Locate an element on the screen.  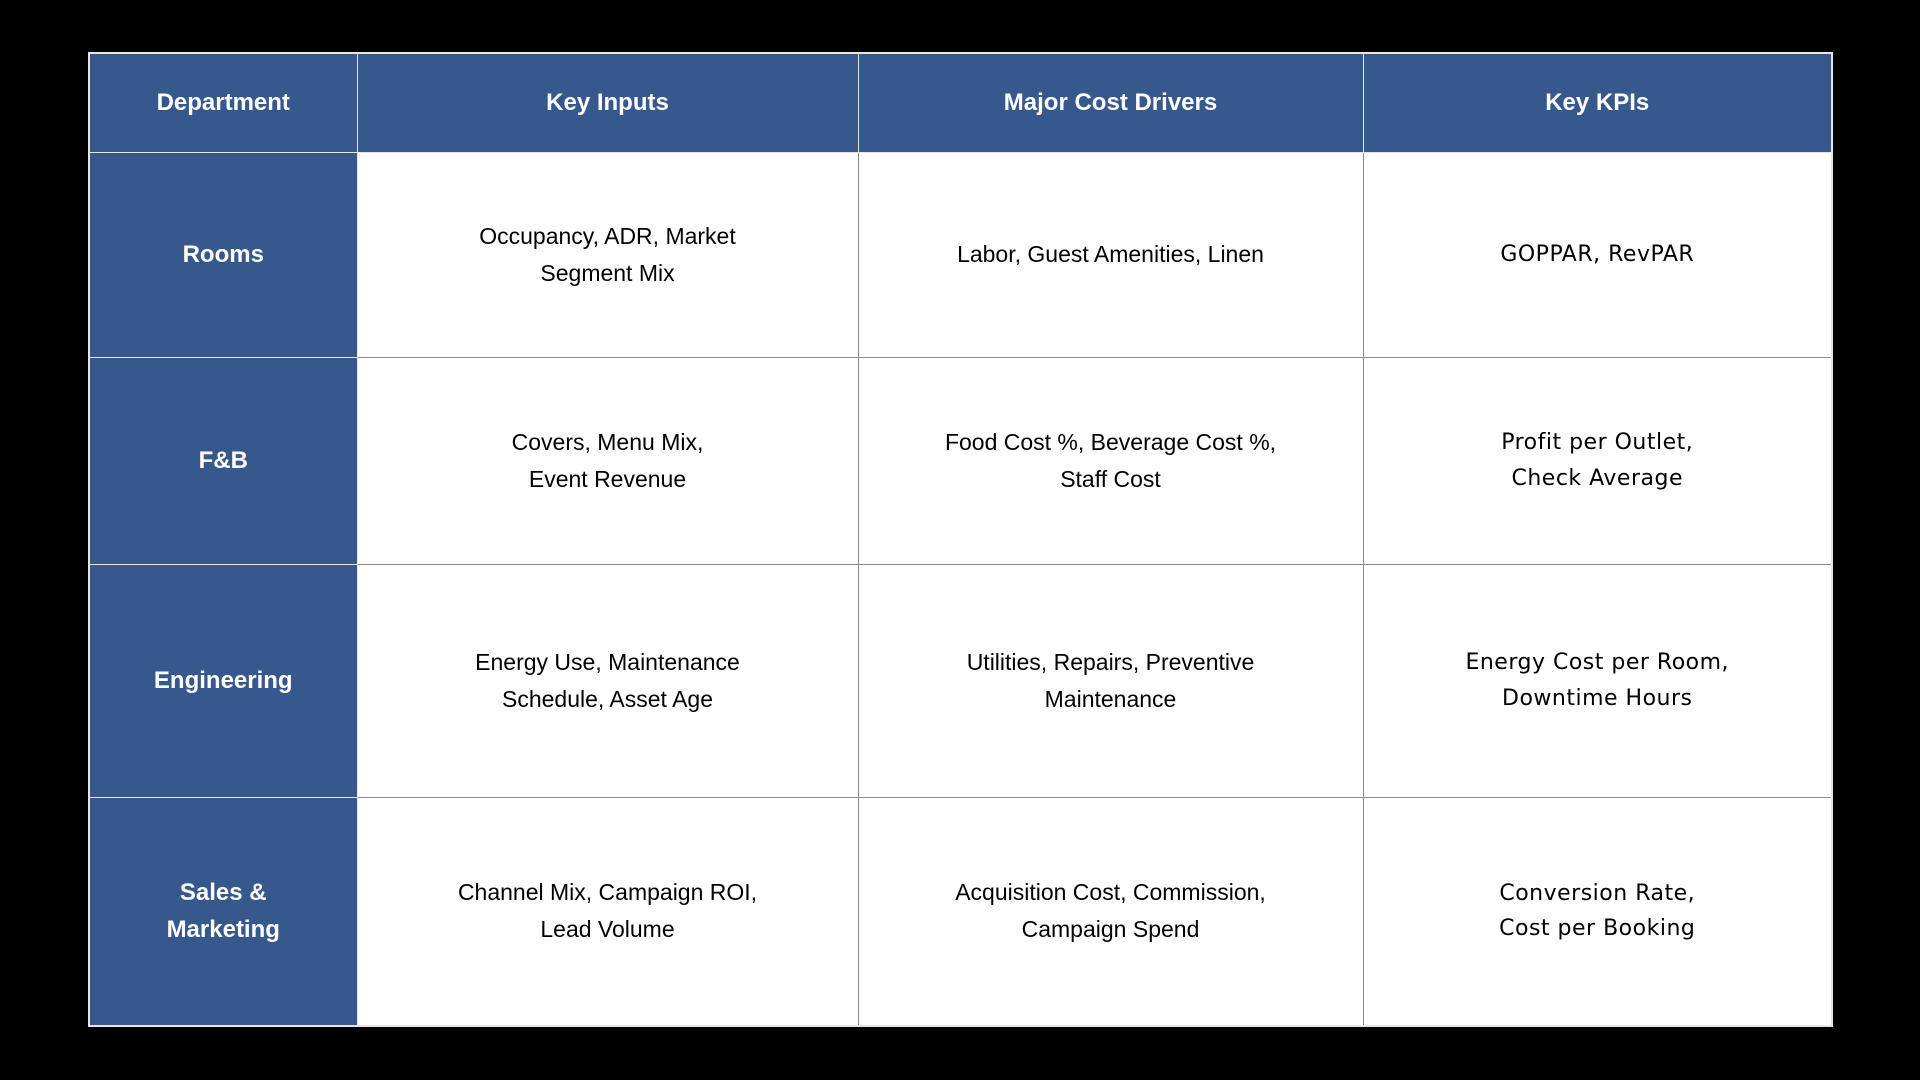
cell-fb-key-kpis: Profit per Outlet, Check Average is located at coordinates (1597, 460).